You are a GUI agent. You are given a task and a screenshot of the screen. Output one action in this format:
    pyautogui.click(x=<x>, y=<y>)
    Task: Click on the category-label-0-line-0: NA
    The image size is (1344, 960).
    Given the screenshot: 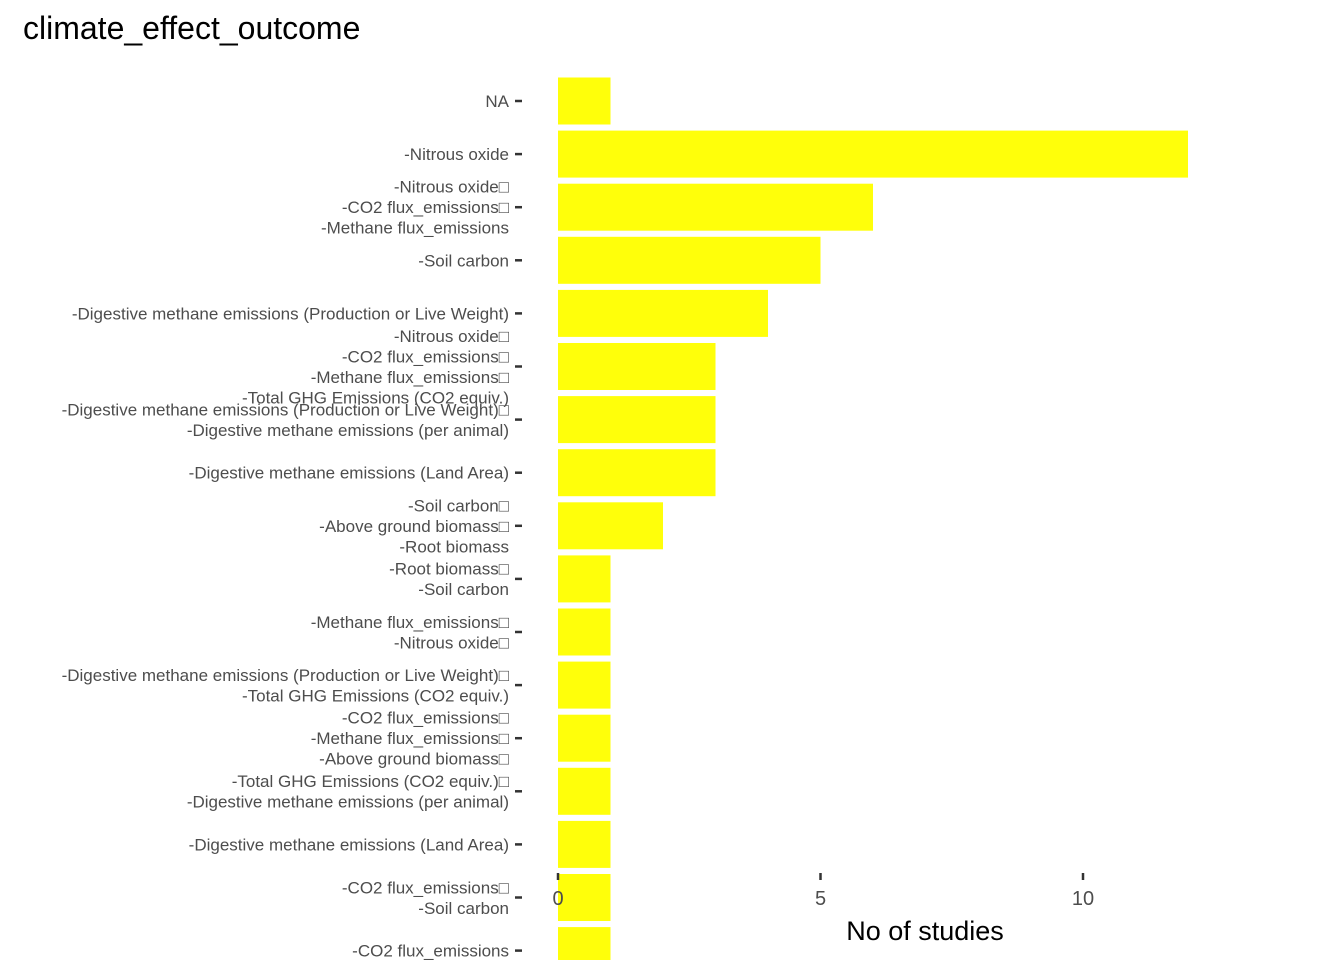 What is the action you would take?
    pyautogui.click(x=497, y=101)
    